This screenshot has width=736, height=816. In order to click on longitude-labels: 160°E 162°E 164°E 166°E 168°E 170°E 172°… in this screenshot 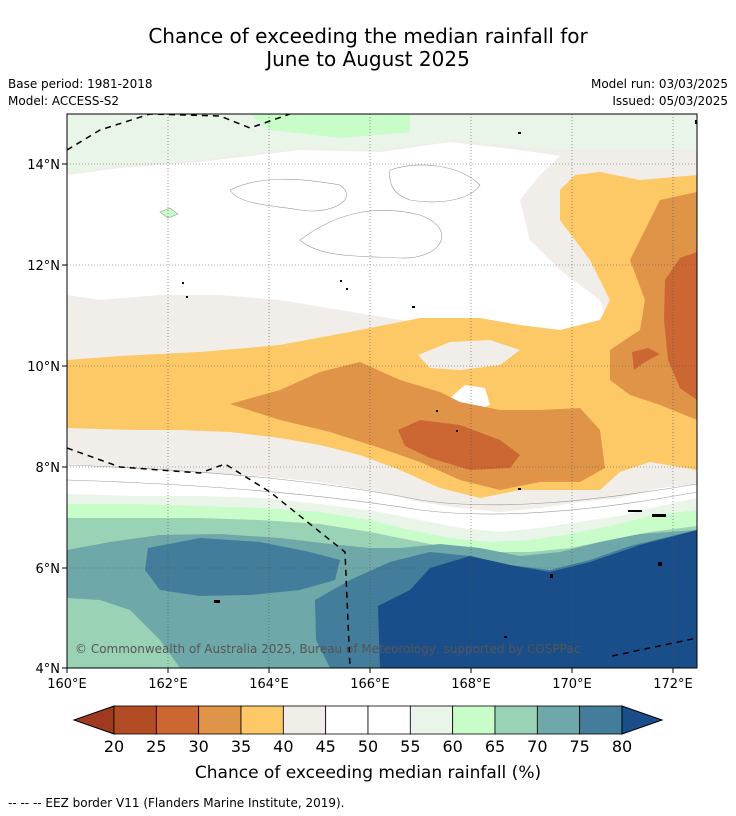, I will do `click(370, 684)`.